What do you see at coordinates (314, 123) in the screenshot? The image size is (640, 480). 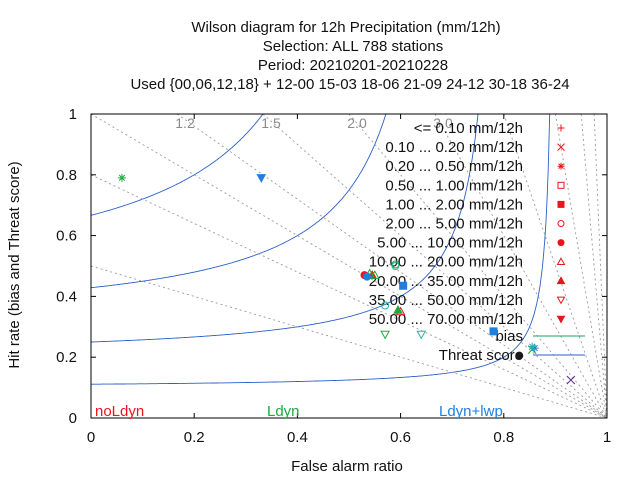 I see `bias-value-labels: 1.2 1.5 2.0 3.0` at bounding box center [314, 123].